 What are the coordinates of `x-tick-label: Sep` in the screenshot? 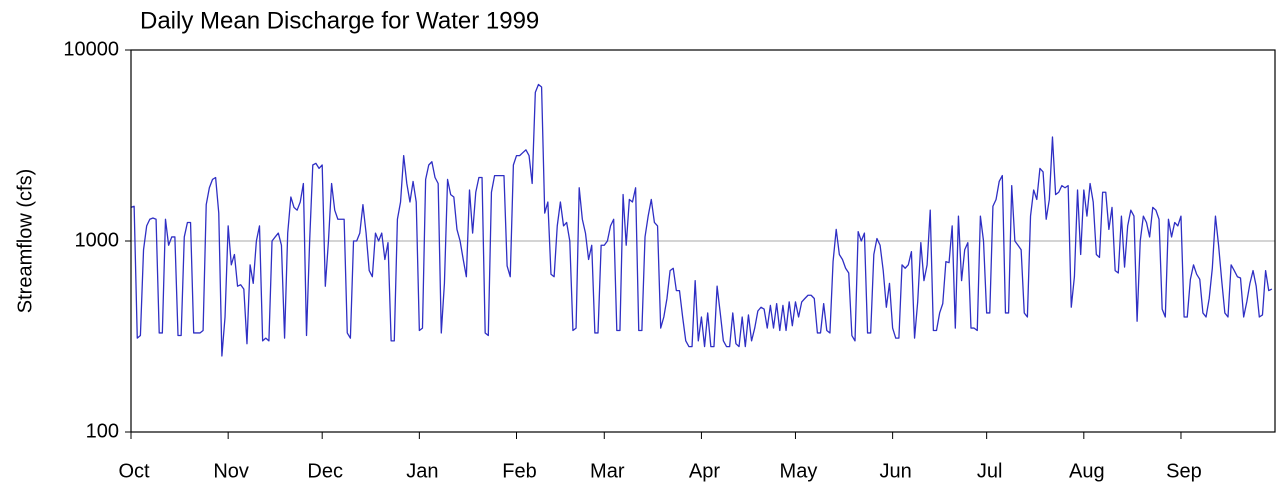 It's located at (1184, 471).